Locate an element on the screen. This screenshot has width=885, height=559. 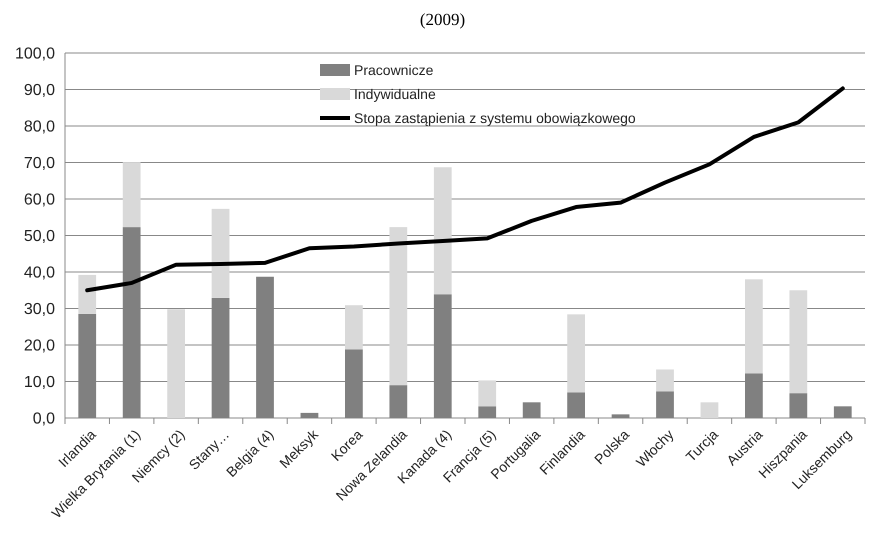
y-tick-label: 100,0 is located at coordinates (35, 54).